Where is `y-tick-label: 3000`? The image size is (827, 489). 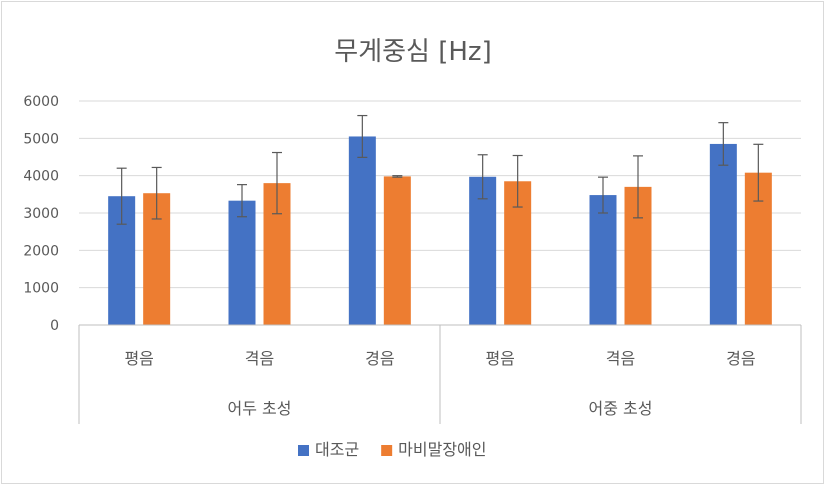
y-tick-label: 3000 is located at coordinates (41, 214).